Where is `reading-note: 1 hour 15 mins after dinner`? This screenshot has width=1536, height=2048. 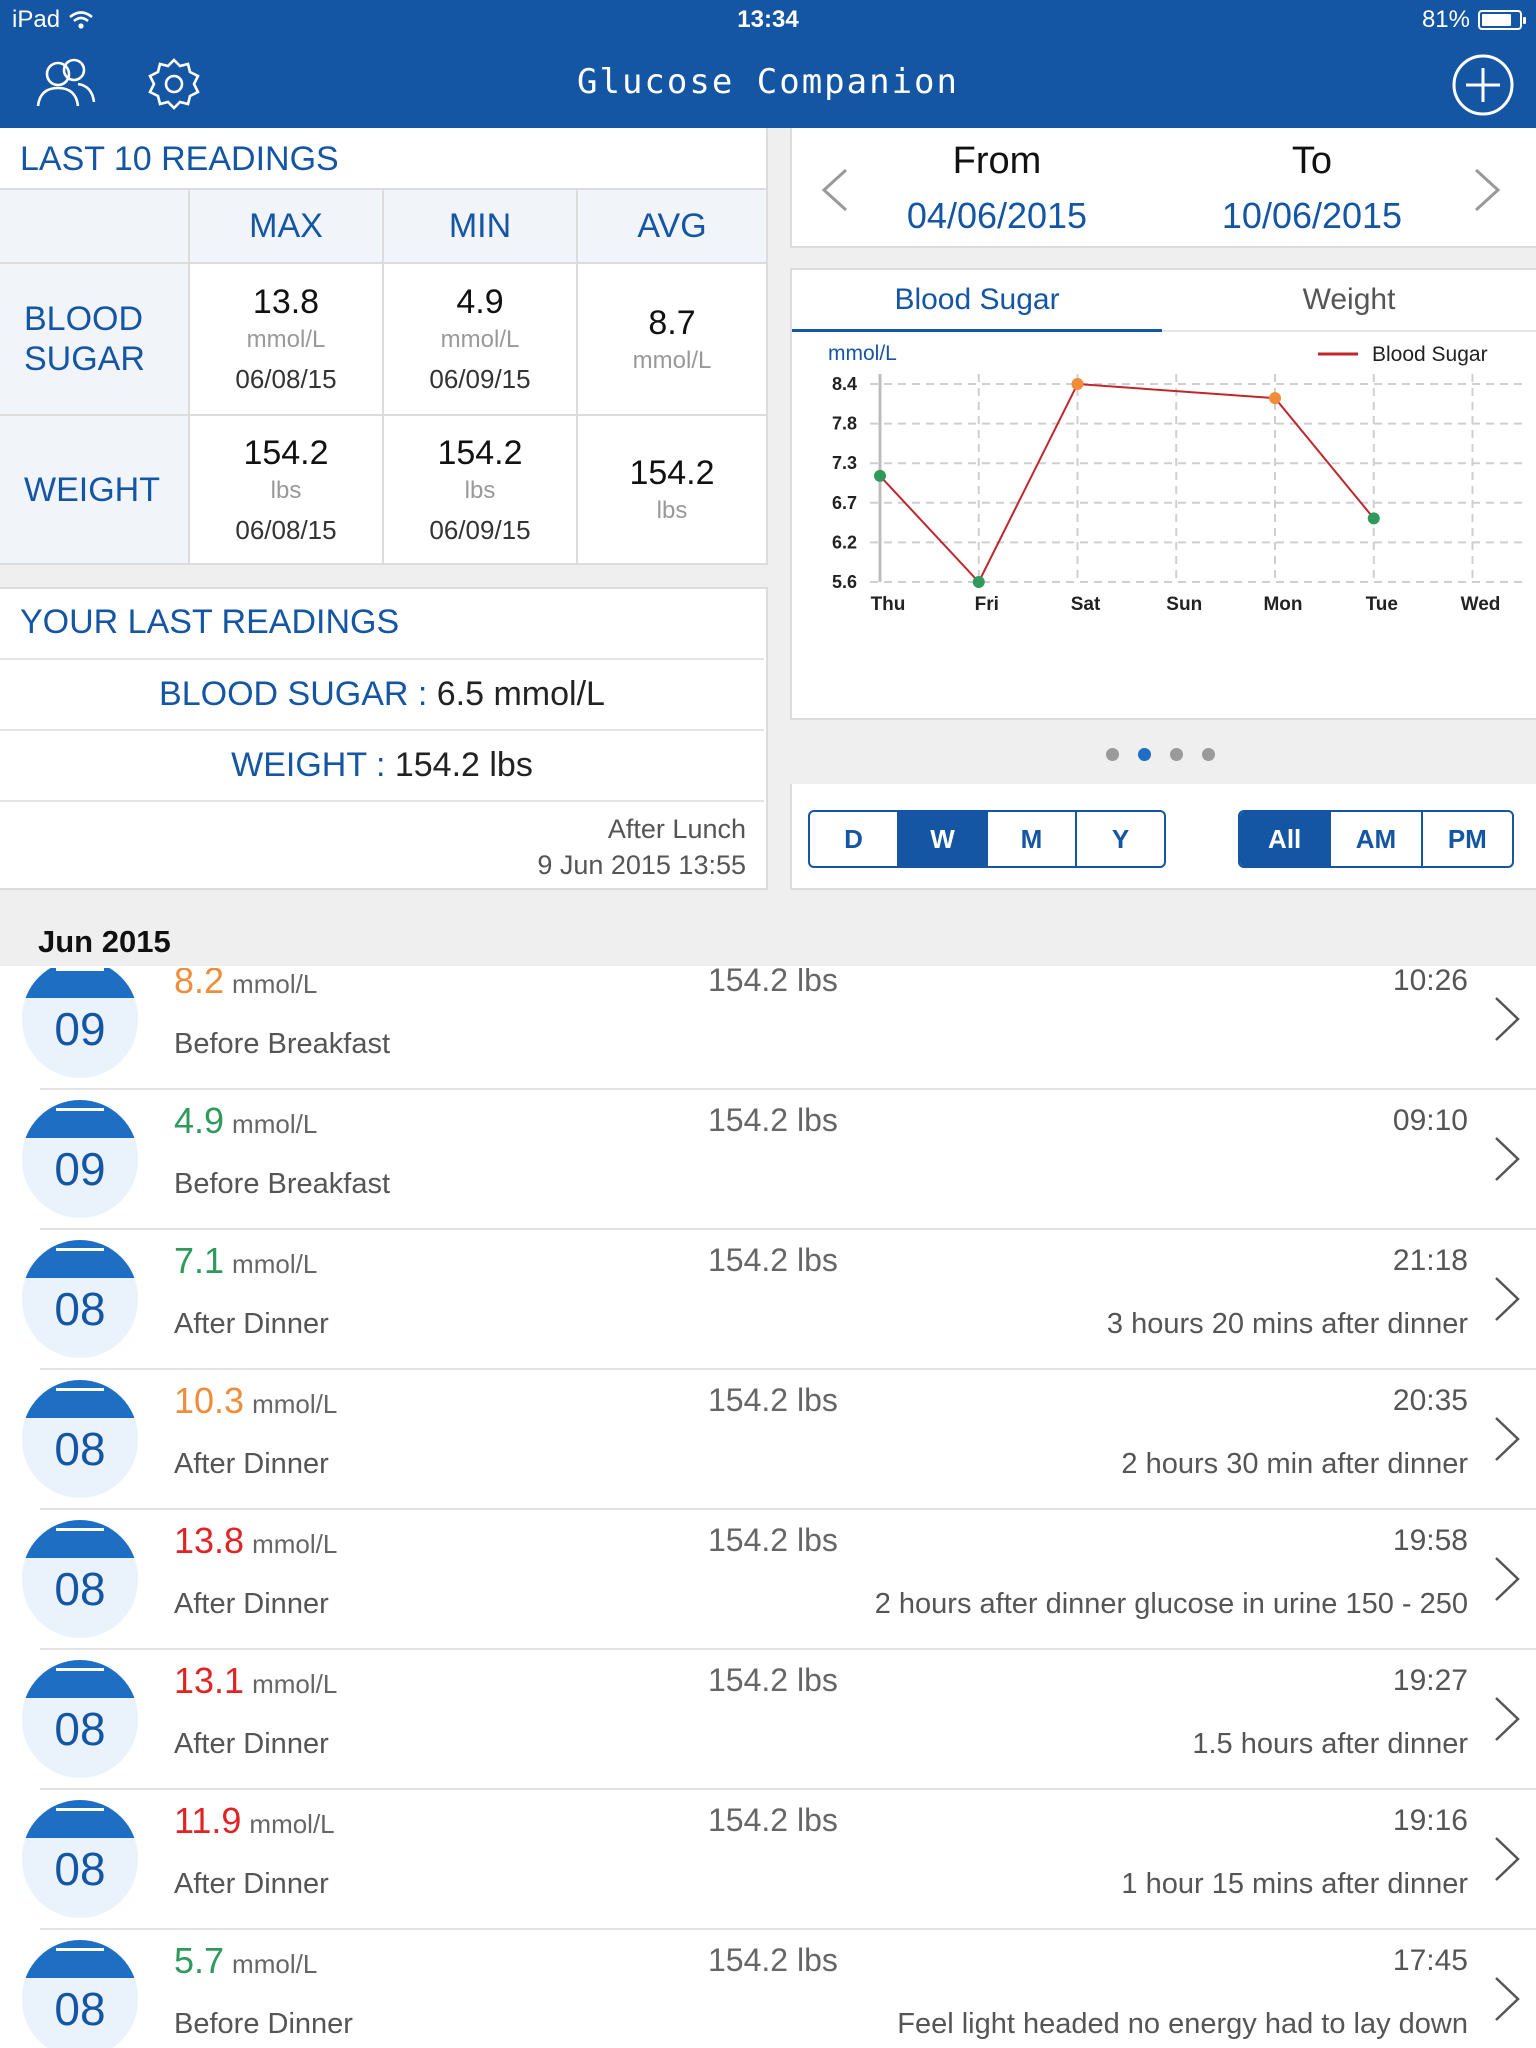
reading-note: 1 hour 15 mins after dinner is located at coordinates (1294, 1884).